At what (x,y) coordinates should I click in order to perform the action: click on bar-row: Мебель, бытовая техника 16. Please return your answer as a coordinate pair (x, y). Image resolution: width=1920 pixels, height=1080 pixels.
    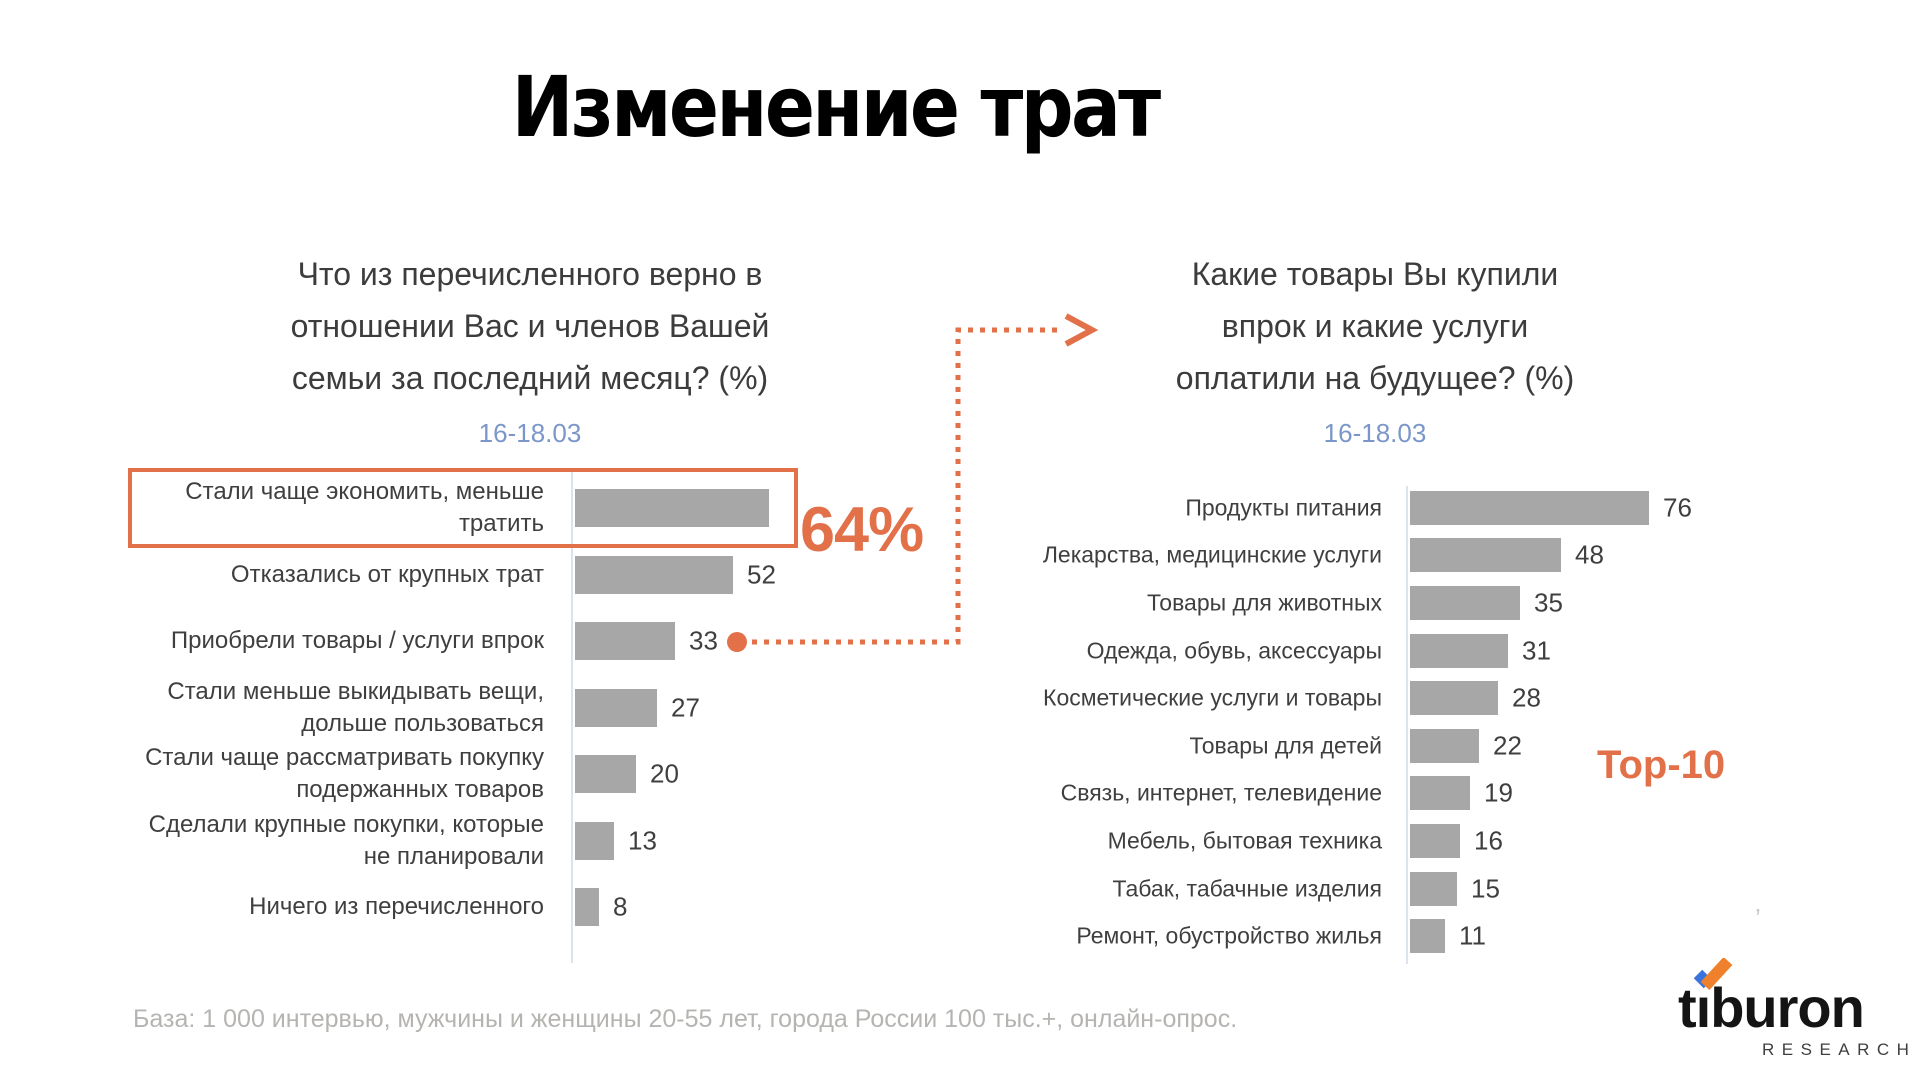
    Looking at the image, I should click on (1290, 841).